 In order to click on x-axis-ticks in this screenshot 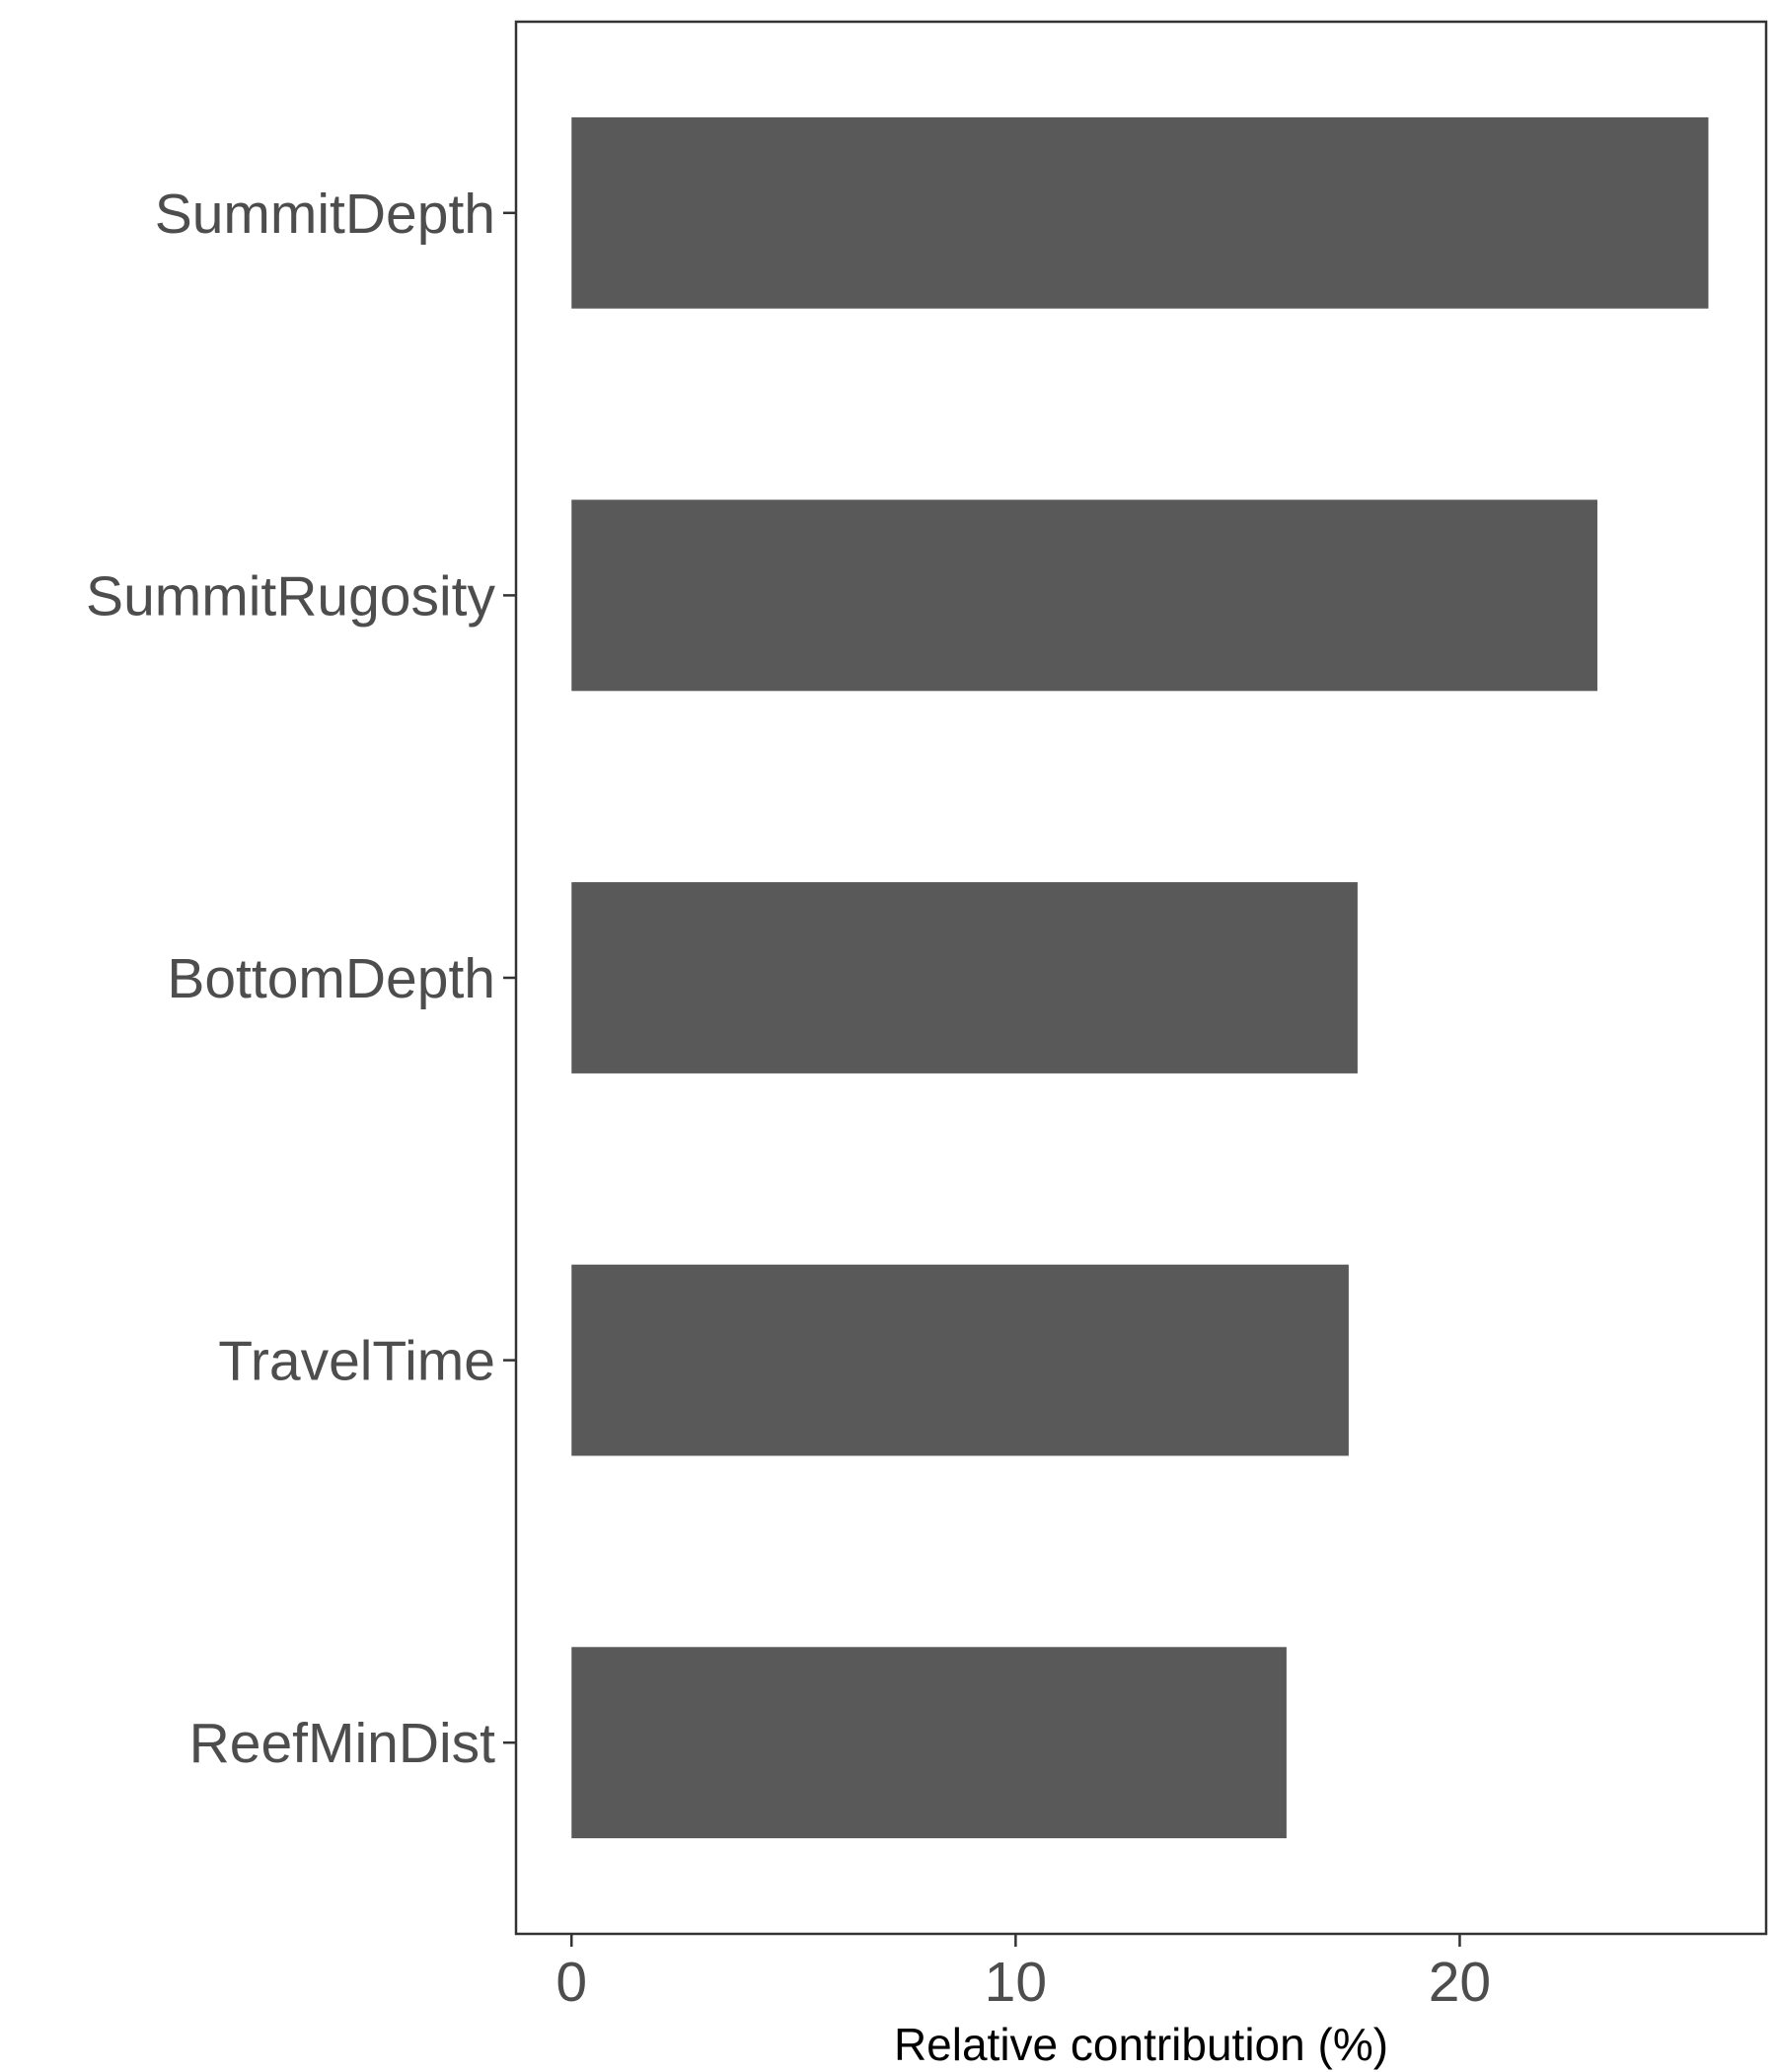, I will do `click(1016, 1941)`.